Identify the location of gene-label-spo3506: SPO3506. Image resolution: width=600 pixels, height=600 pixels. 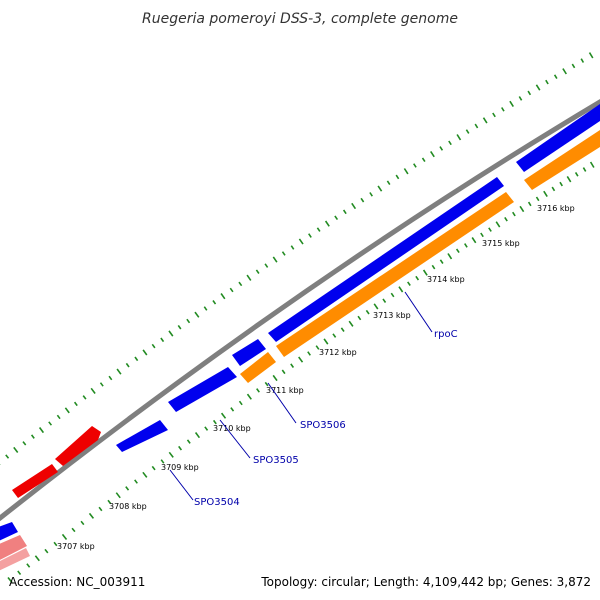
(323, 425).